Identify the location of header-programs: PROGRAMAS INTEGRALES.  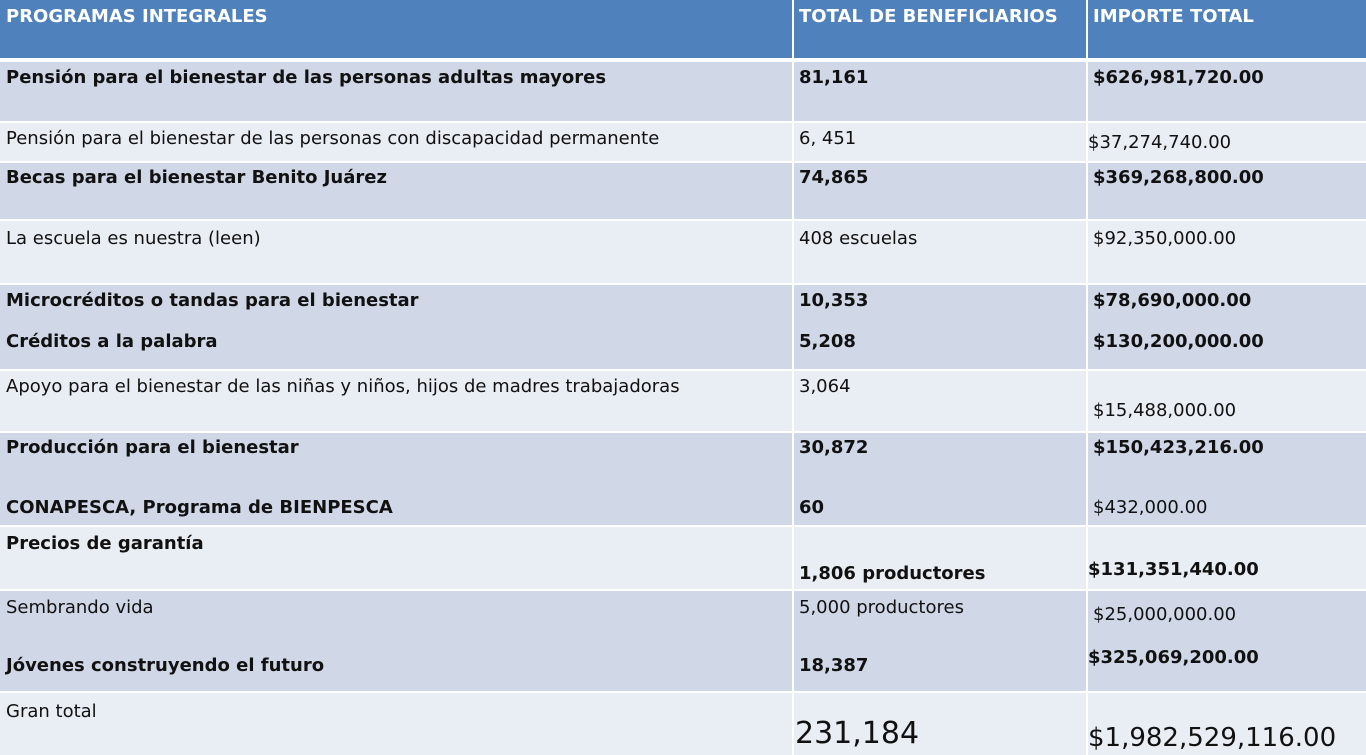
(396, 30).